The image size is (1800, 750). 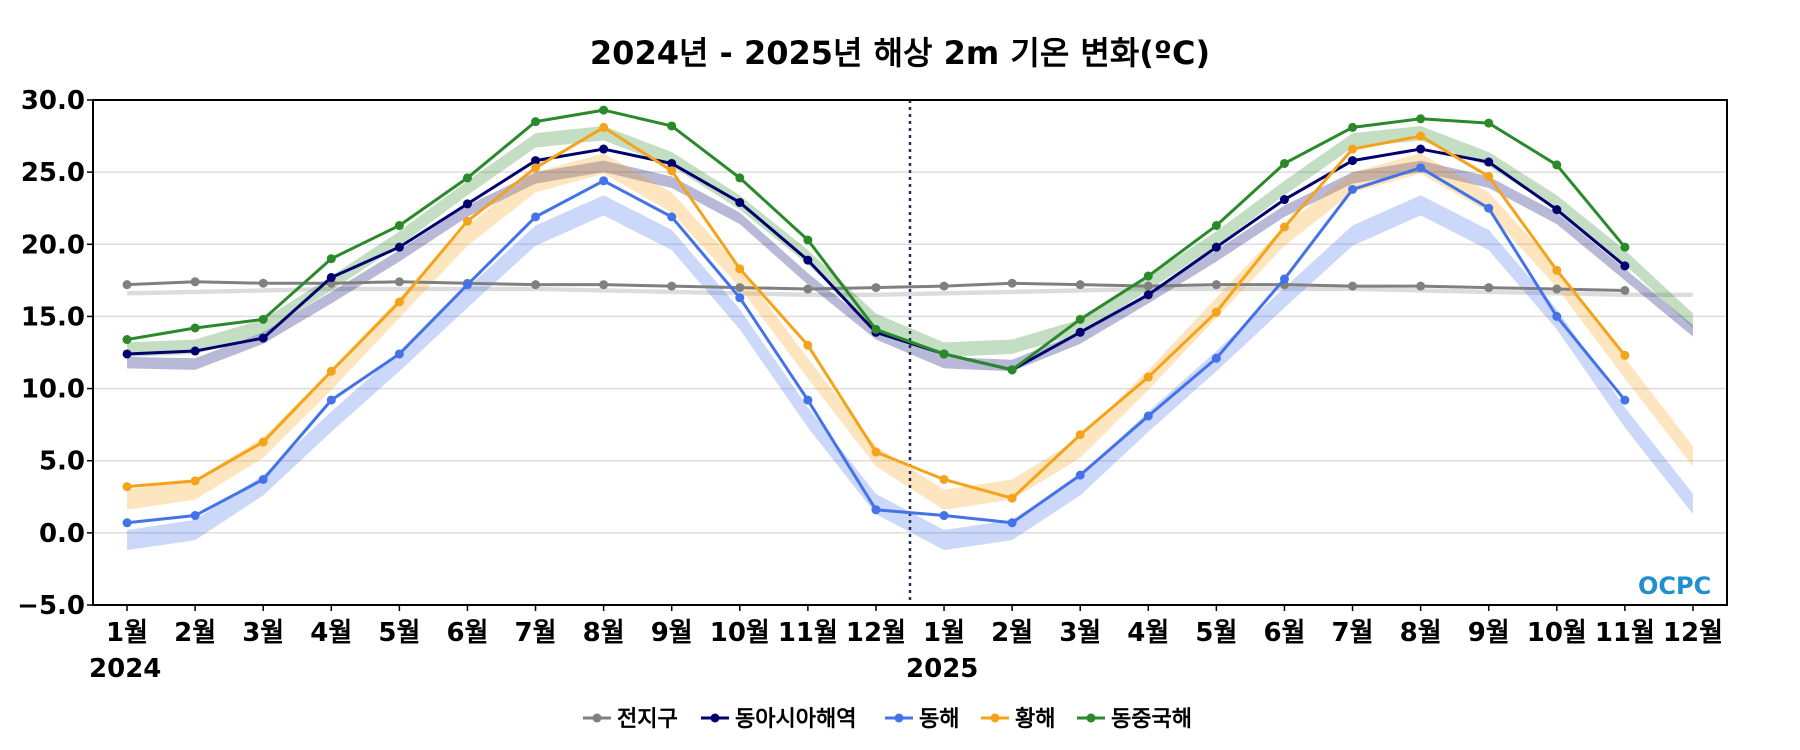 I want to click on logo-text: OCPC, so click(x=1674, y=586).